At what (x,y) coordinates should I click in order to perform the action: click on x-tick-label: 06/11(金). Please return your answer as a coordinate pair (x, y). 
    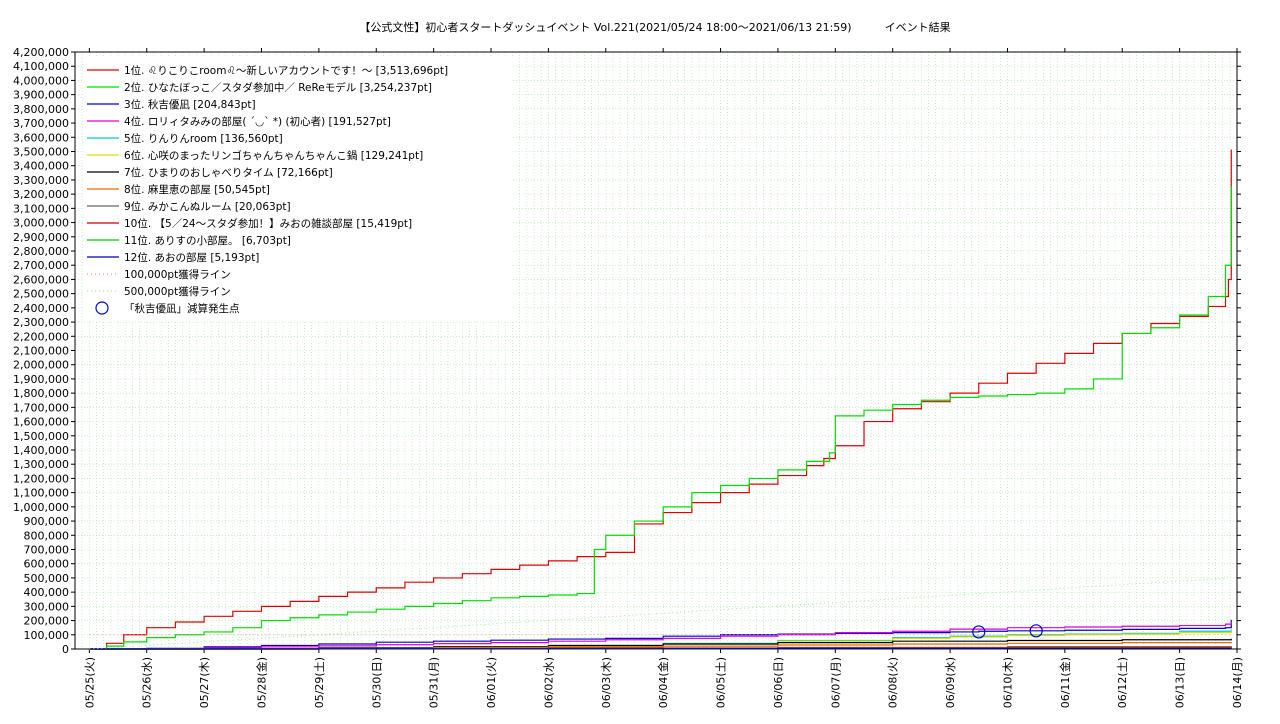
    Looking at the image, I should click on (1065, 682).